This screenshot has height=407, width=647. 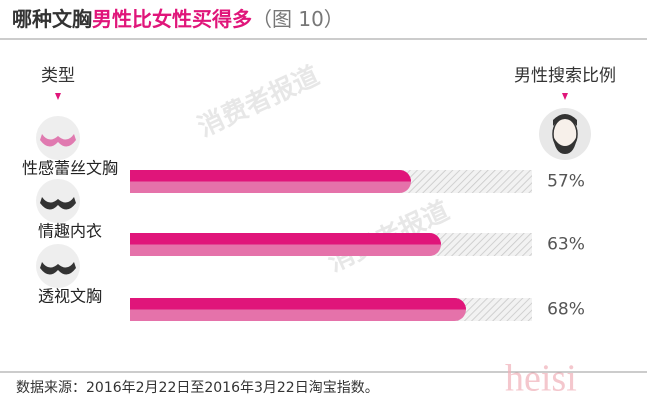 I want to click on category-label: 情趣内衣, so click(x=70, y=231).